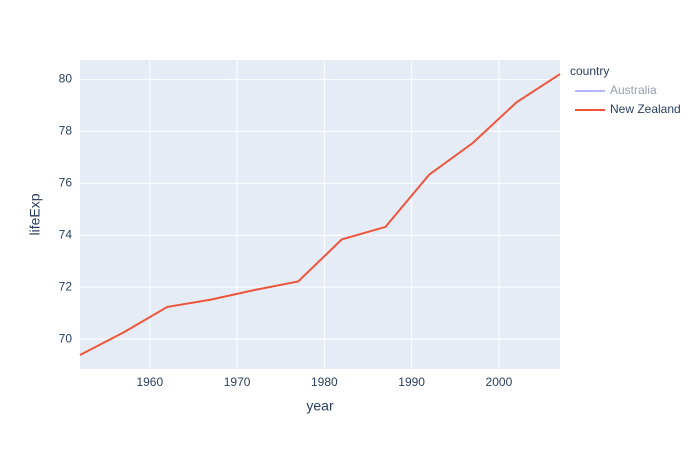  I want to click on y-tick-label: 80, so click(66, 79).